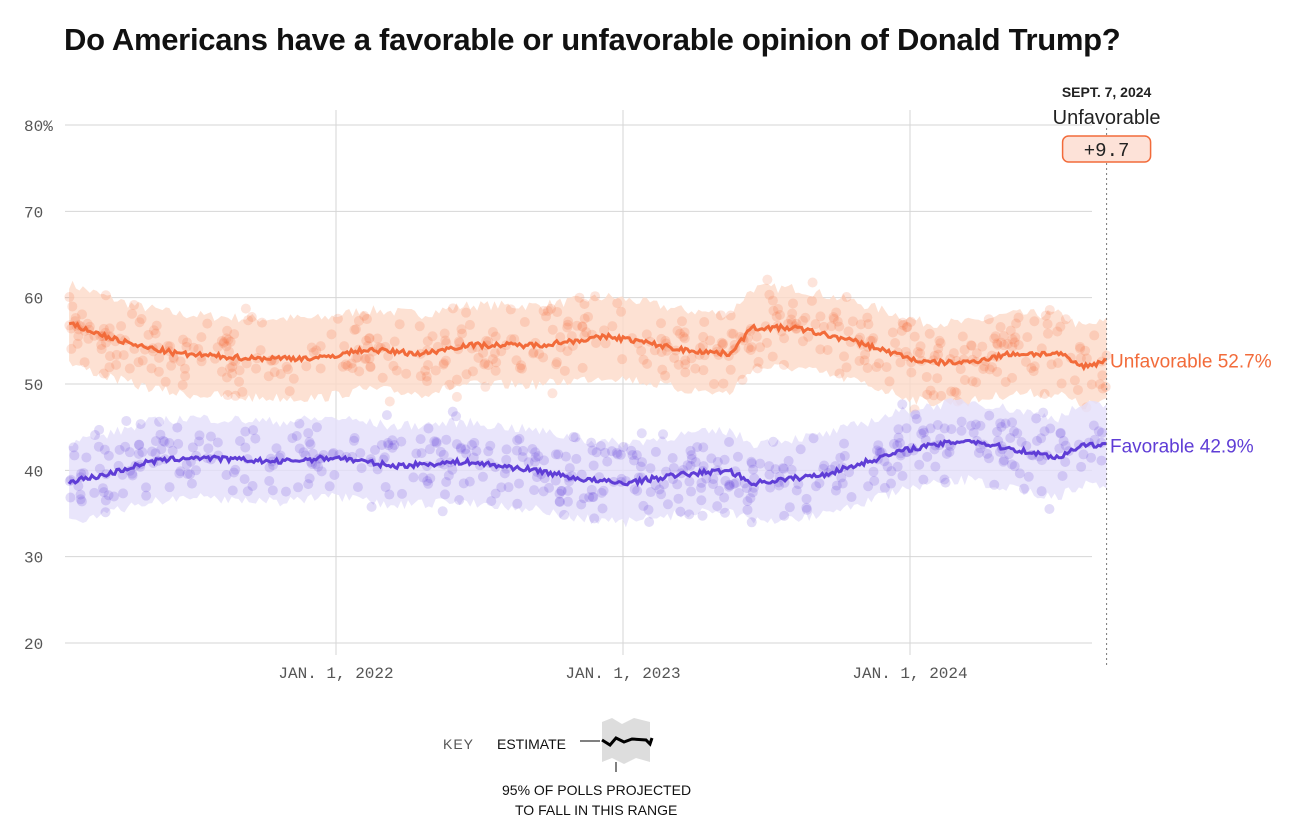 The width and height of the screenshot is (1309, 823). What do you see at coordinates (1106, 149) in the screenshot?
I see `margin-badge` at bounding box center [1106, 149].